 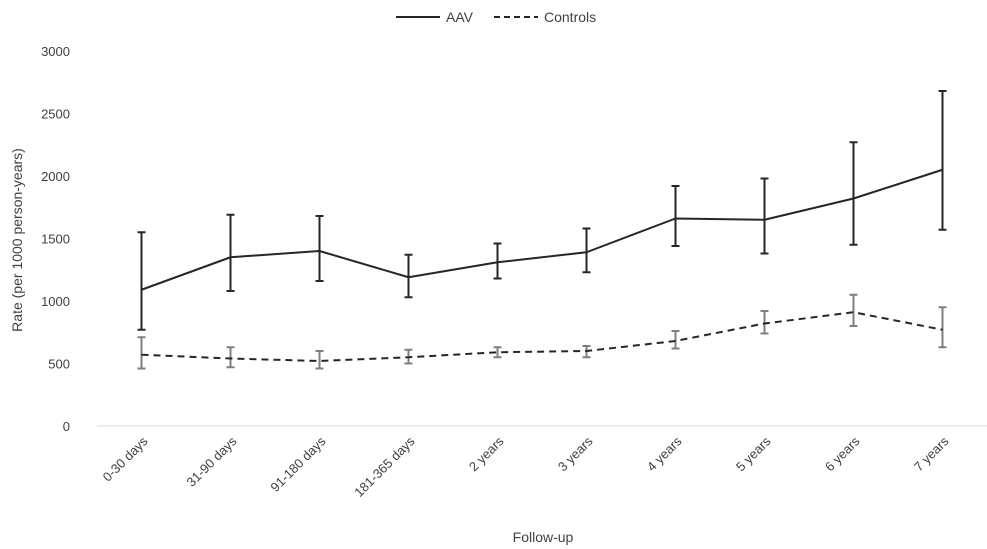 I want to click on y-axis-title: Rate (per 1000 person-years), so click(x=17, y=240).